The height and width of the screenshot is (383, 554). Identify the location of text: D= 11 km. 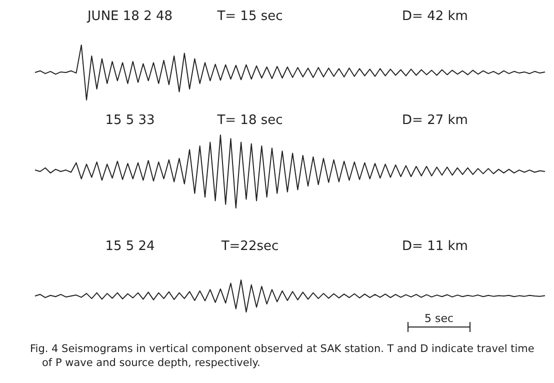
(435, 246).